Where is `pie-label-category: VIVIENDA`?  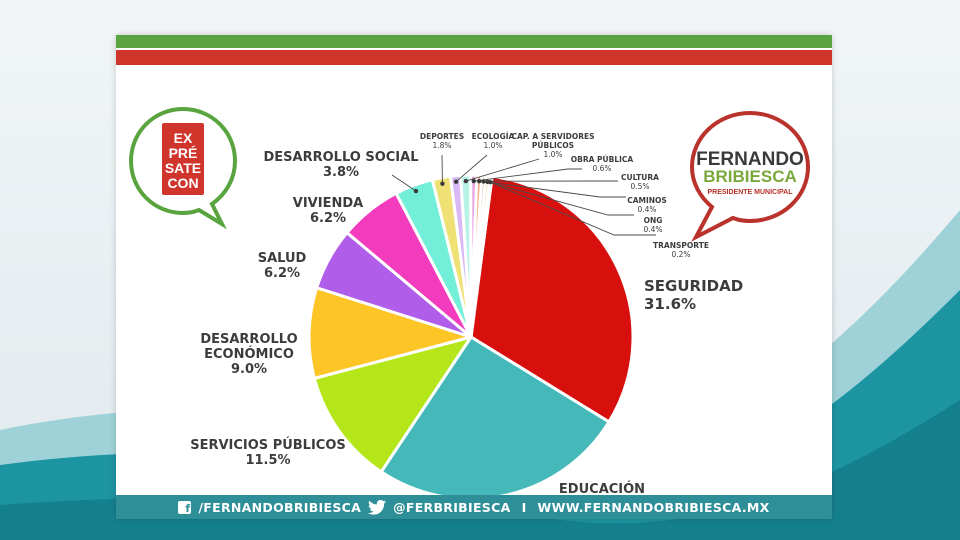
pie-label-category: VIVIENDA is located at coordinates (328, 203).